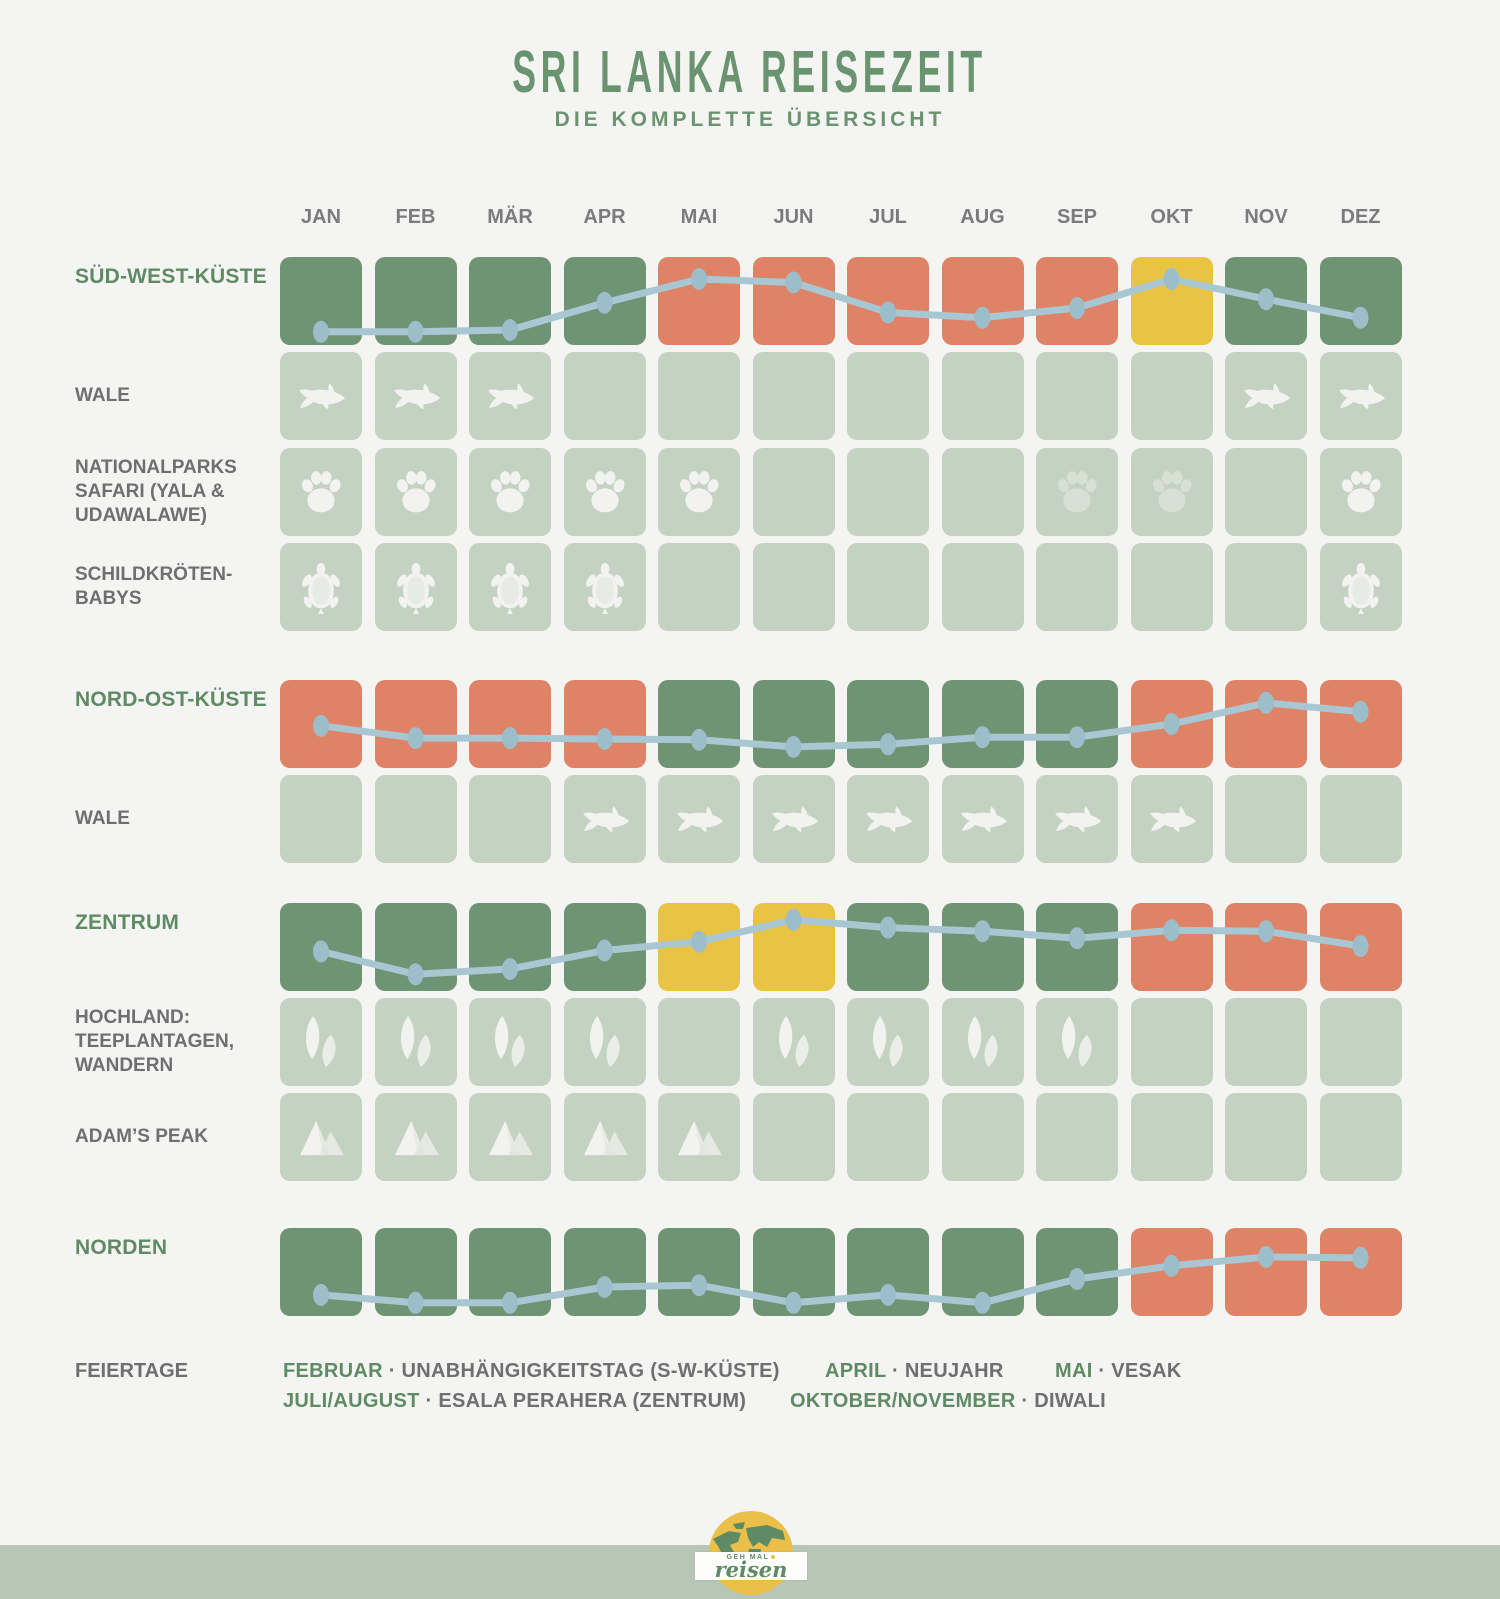  I want to click on cell-wale-nord-ost-feb, so click(415, 819).